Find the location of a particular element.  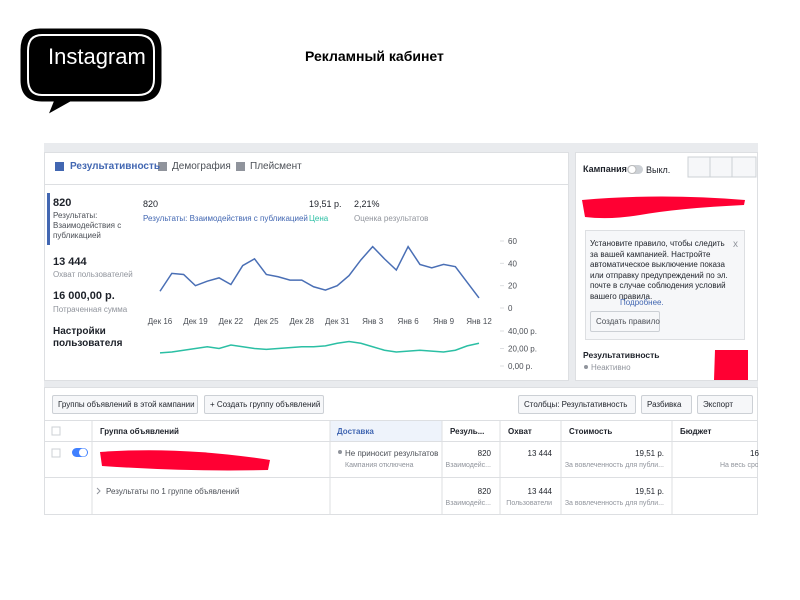

column-separators is located at coordinates (382, 468).